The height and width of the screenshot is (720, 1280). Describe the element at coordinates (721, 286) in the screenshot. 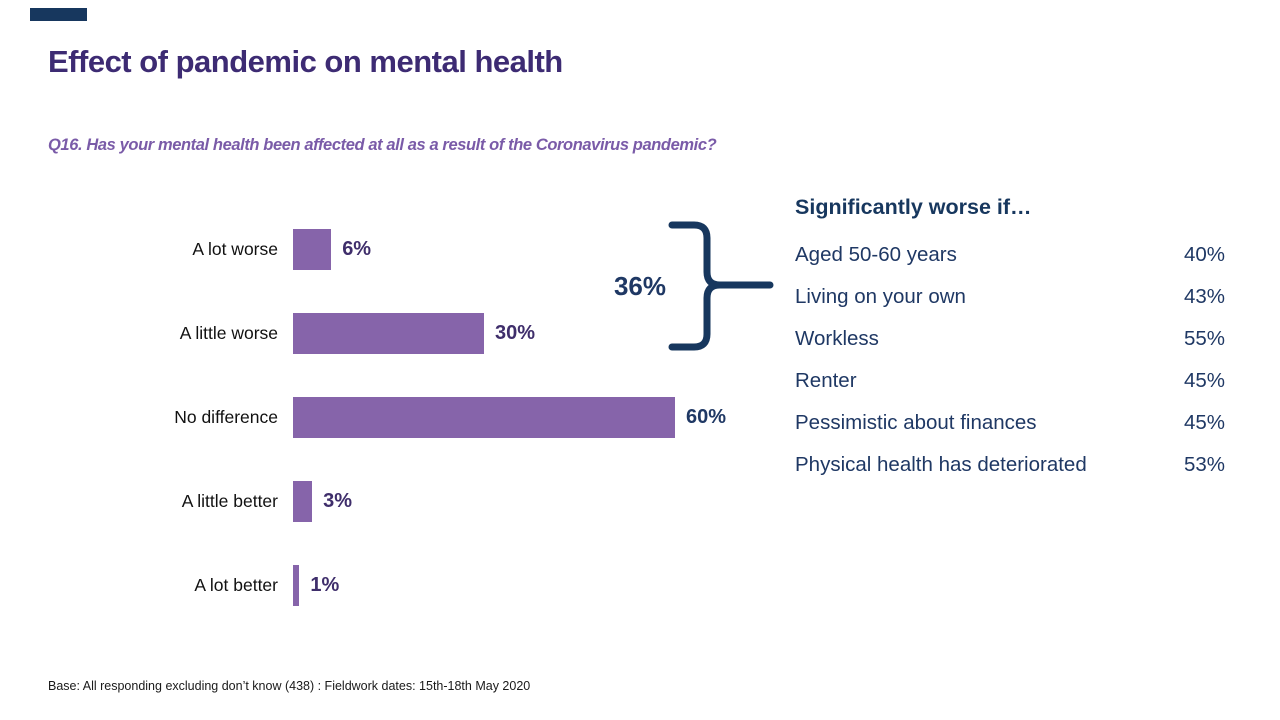

I see `brace-annotation-icon` at that location.